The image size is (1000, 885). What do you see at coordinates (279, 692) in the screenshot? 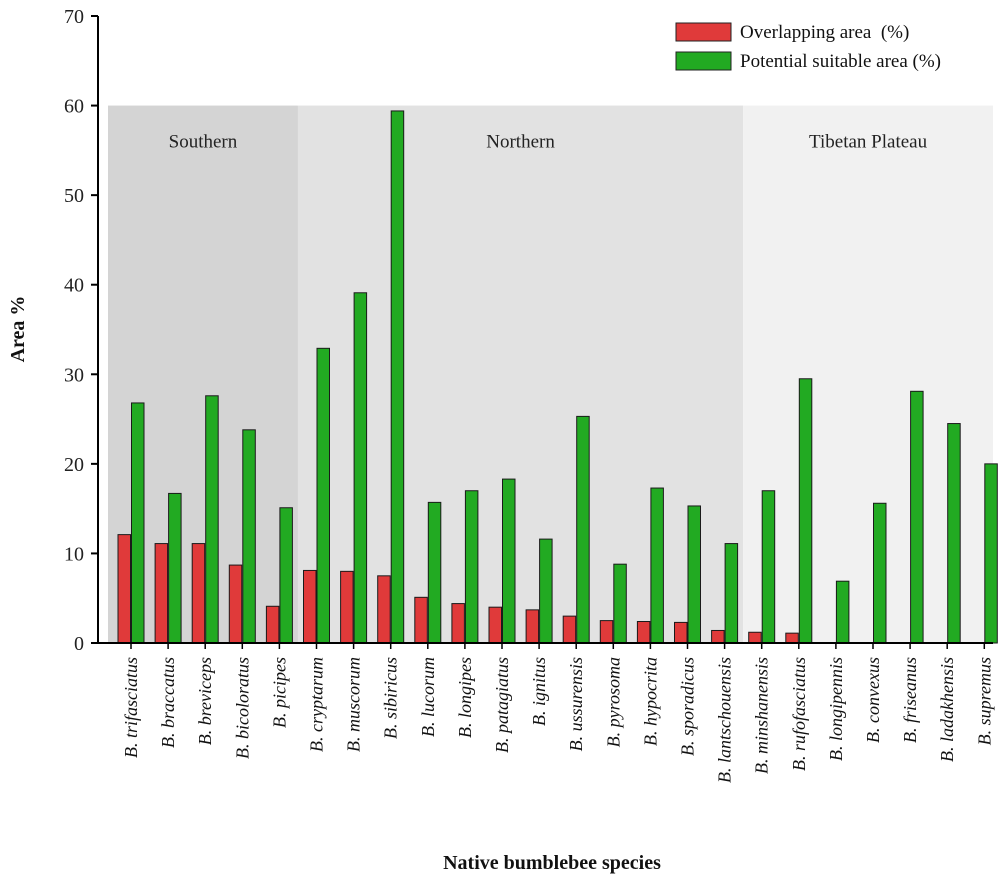
I see `x-tick-label-4: B. picipes` at bounding box center [279, 692].